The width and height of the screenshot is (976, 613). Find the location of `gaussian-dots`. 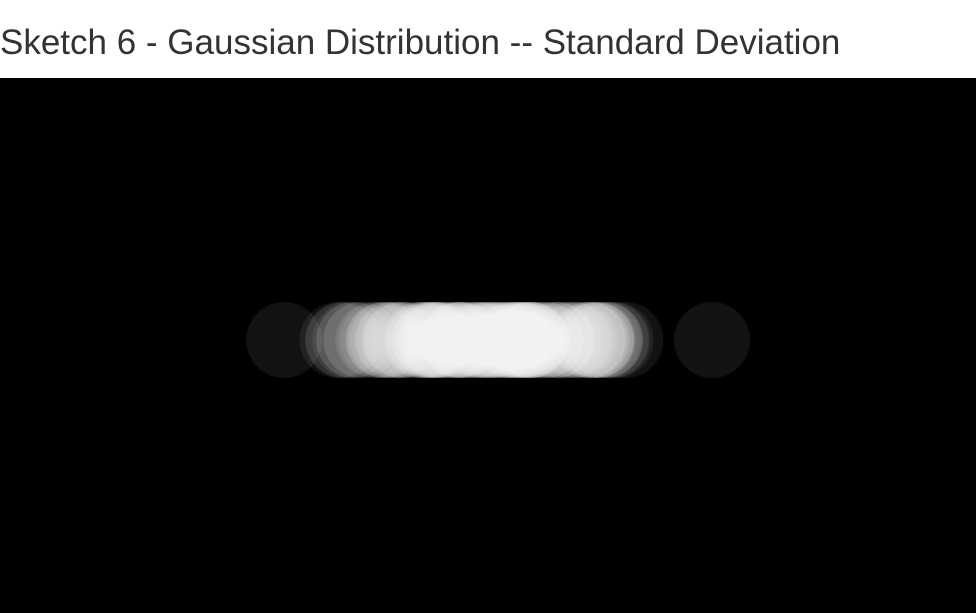

gaussian-dots is located at coordinates (498, 340).